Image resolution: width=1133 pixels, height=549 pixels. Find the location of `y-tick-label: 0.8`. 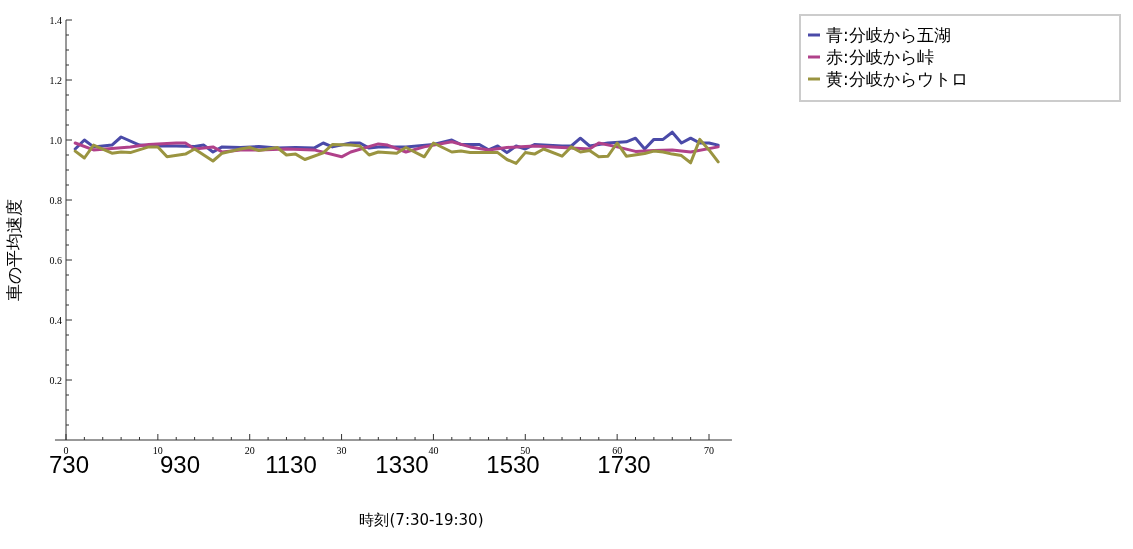

y-tick-label: 0.8 is located at coordinates (55, 200).